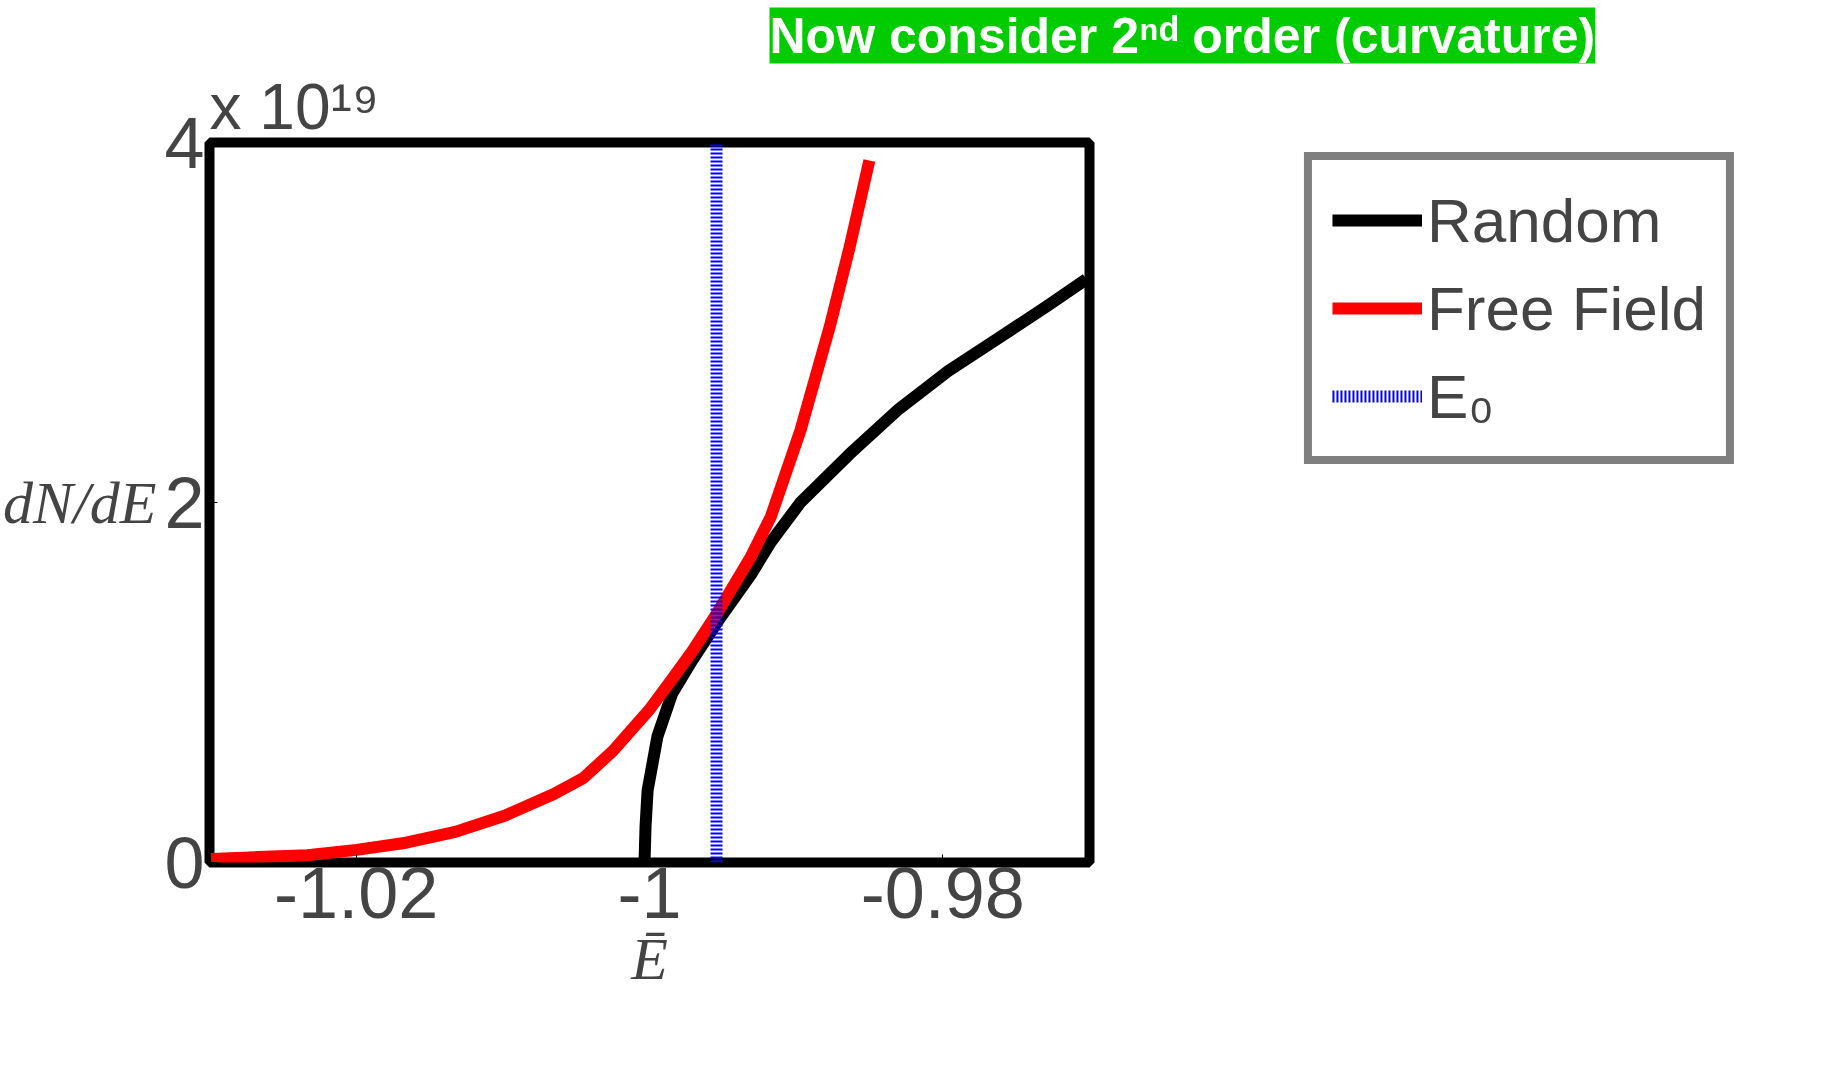 The height and width of the screenshot is (1089, 1843). What do you see at coordinates (1460, 396) in the screenshot?
I see `legend-label: E₀` at bounding box center [1460, 396].